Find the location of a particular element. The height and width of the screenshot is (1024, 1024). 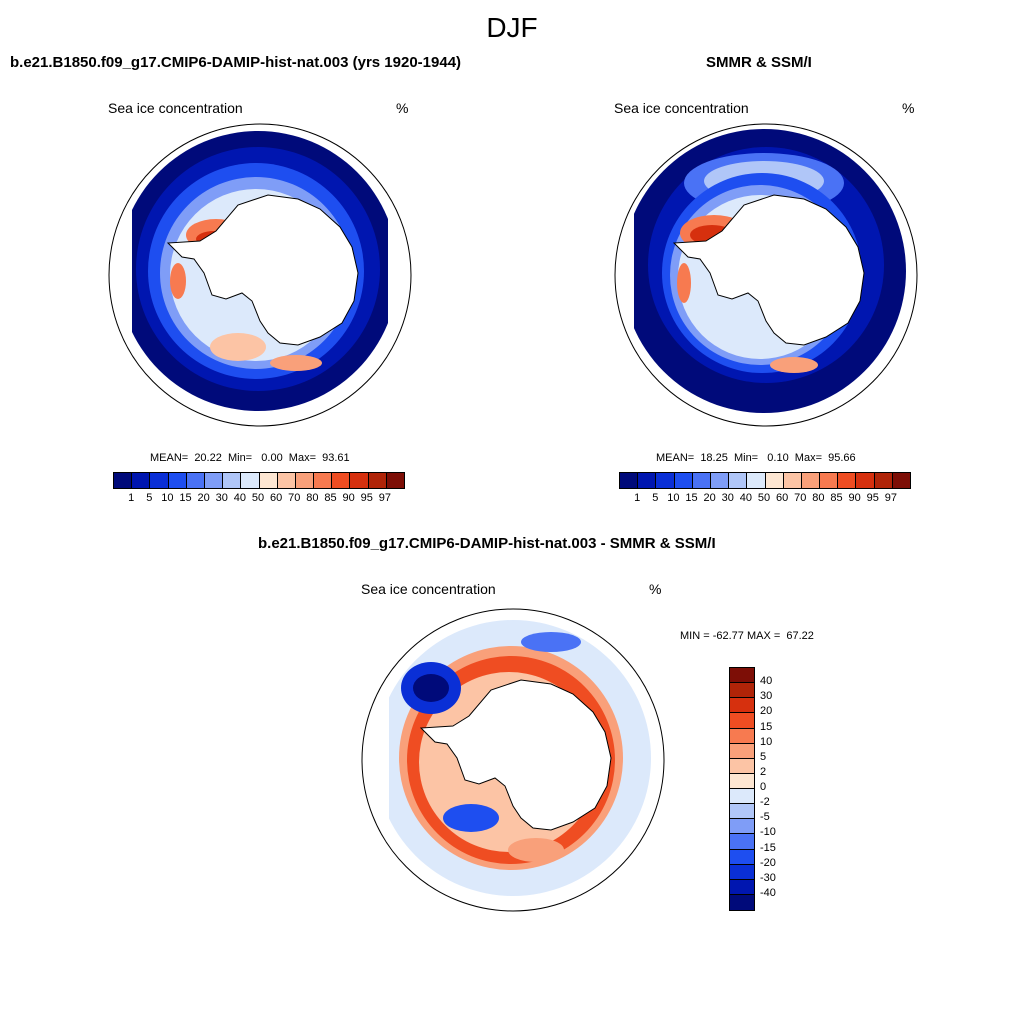

model-colorbar-tick-label: 95 is located at coordinates (366, 498).